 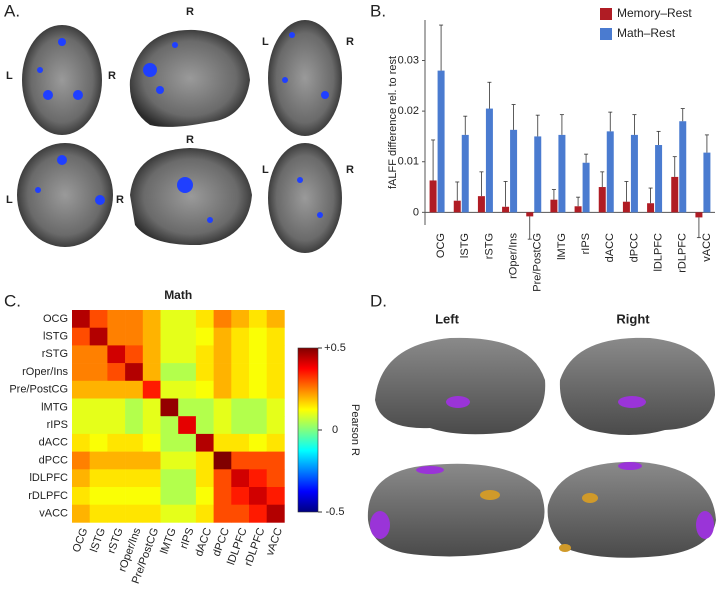 What do you see at coordinates (53, 443) in the screenshot?
I see `row-label: dACC` at bounding box center [53, 443].